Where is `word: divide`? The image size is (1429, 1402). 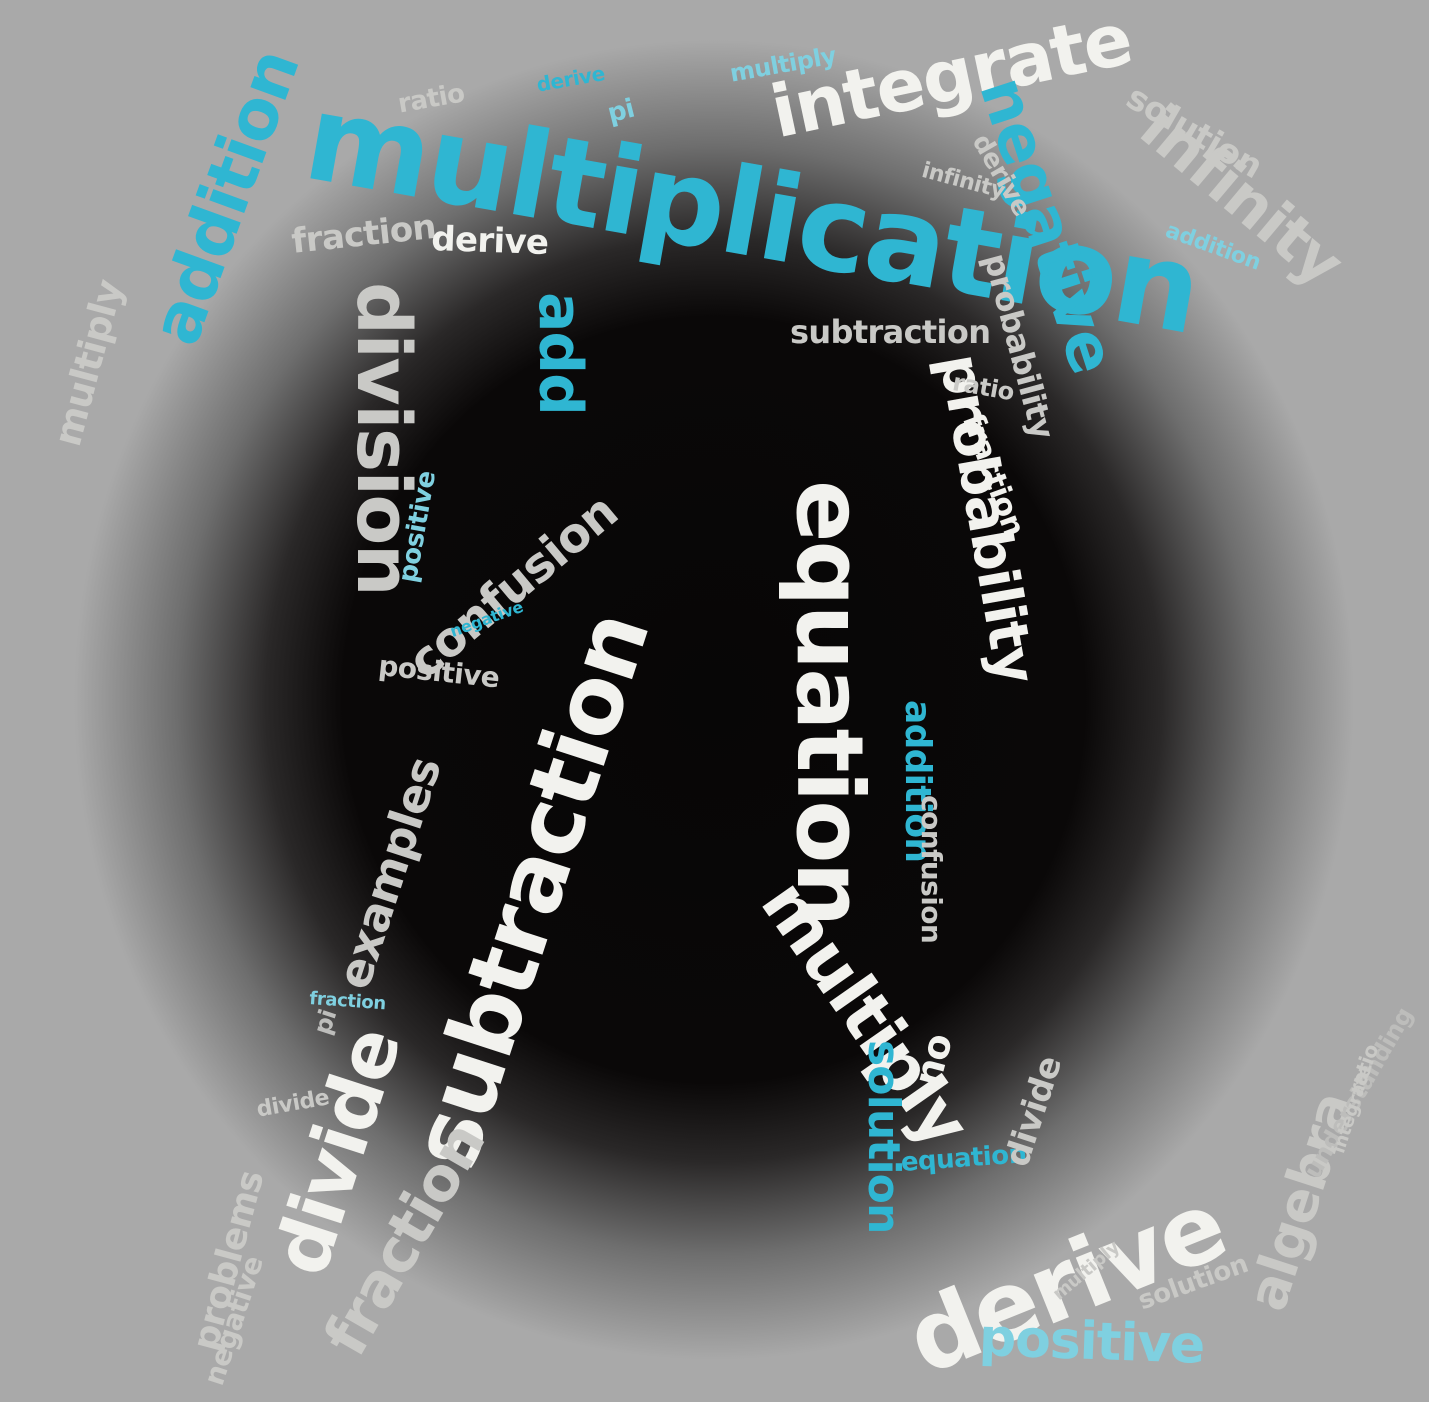 word: divide is located at coordinates (1034, 1111).